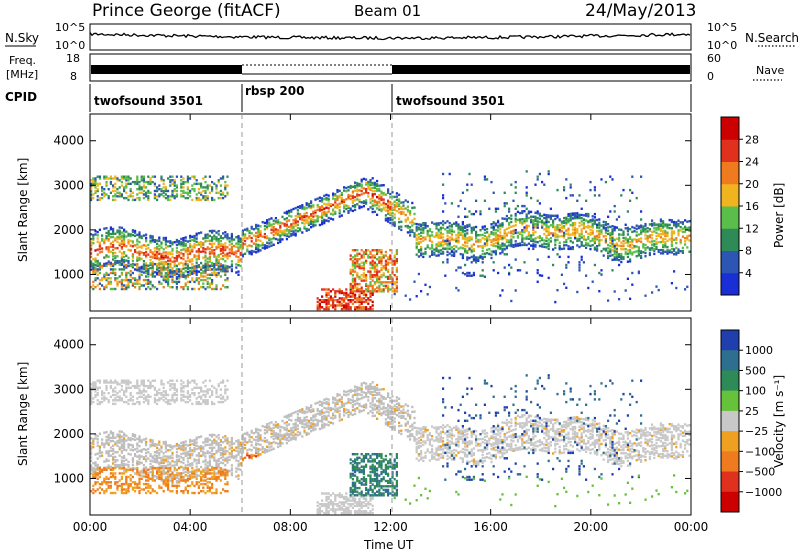  I want to click on power-colorbar-tick-0: 4, so click(748, 273).